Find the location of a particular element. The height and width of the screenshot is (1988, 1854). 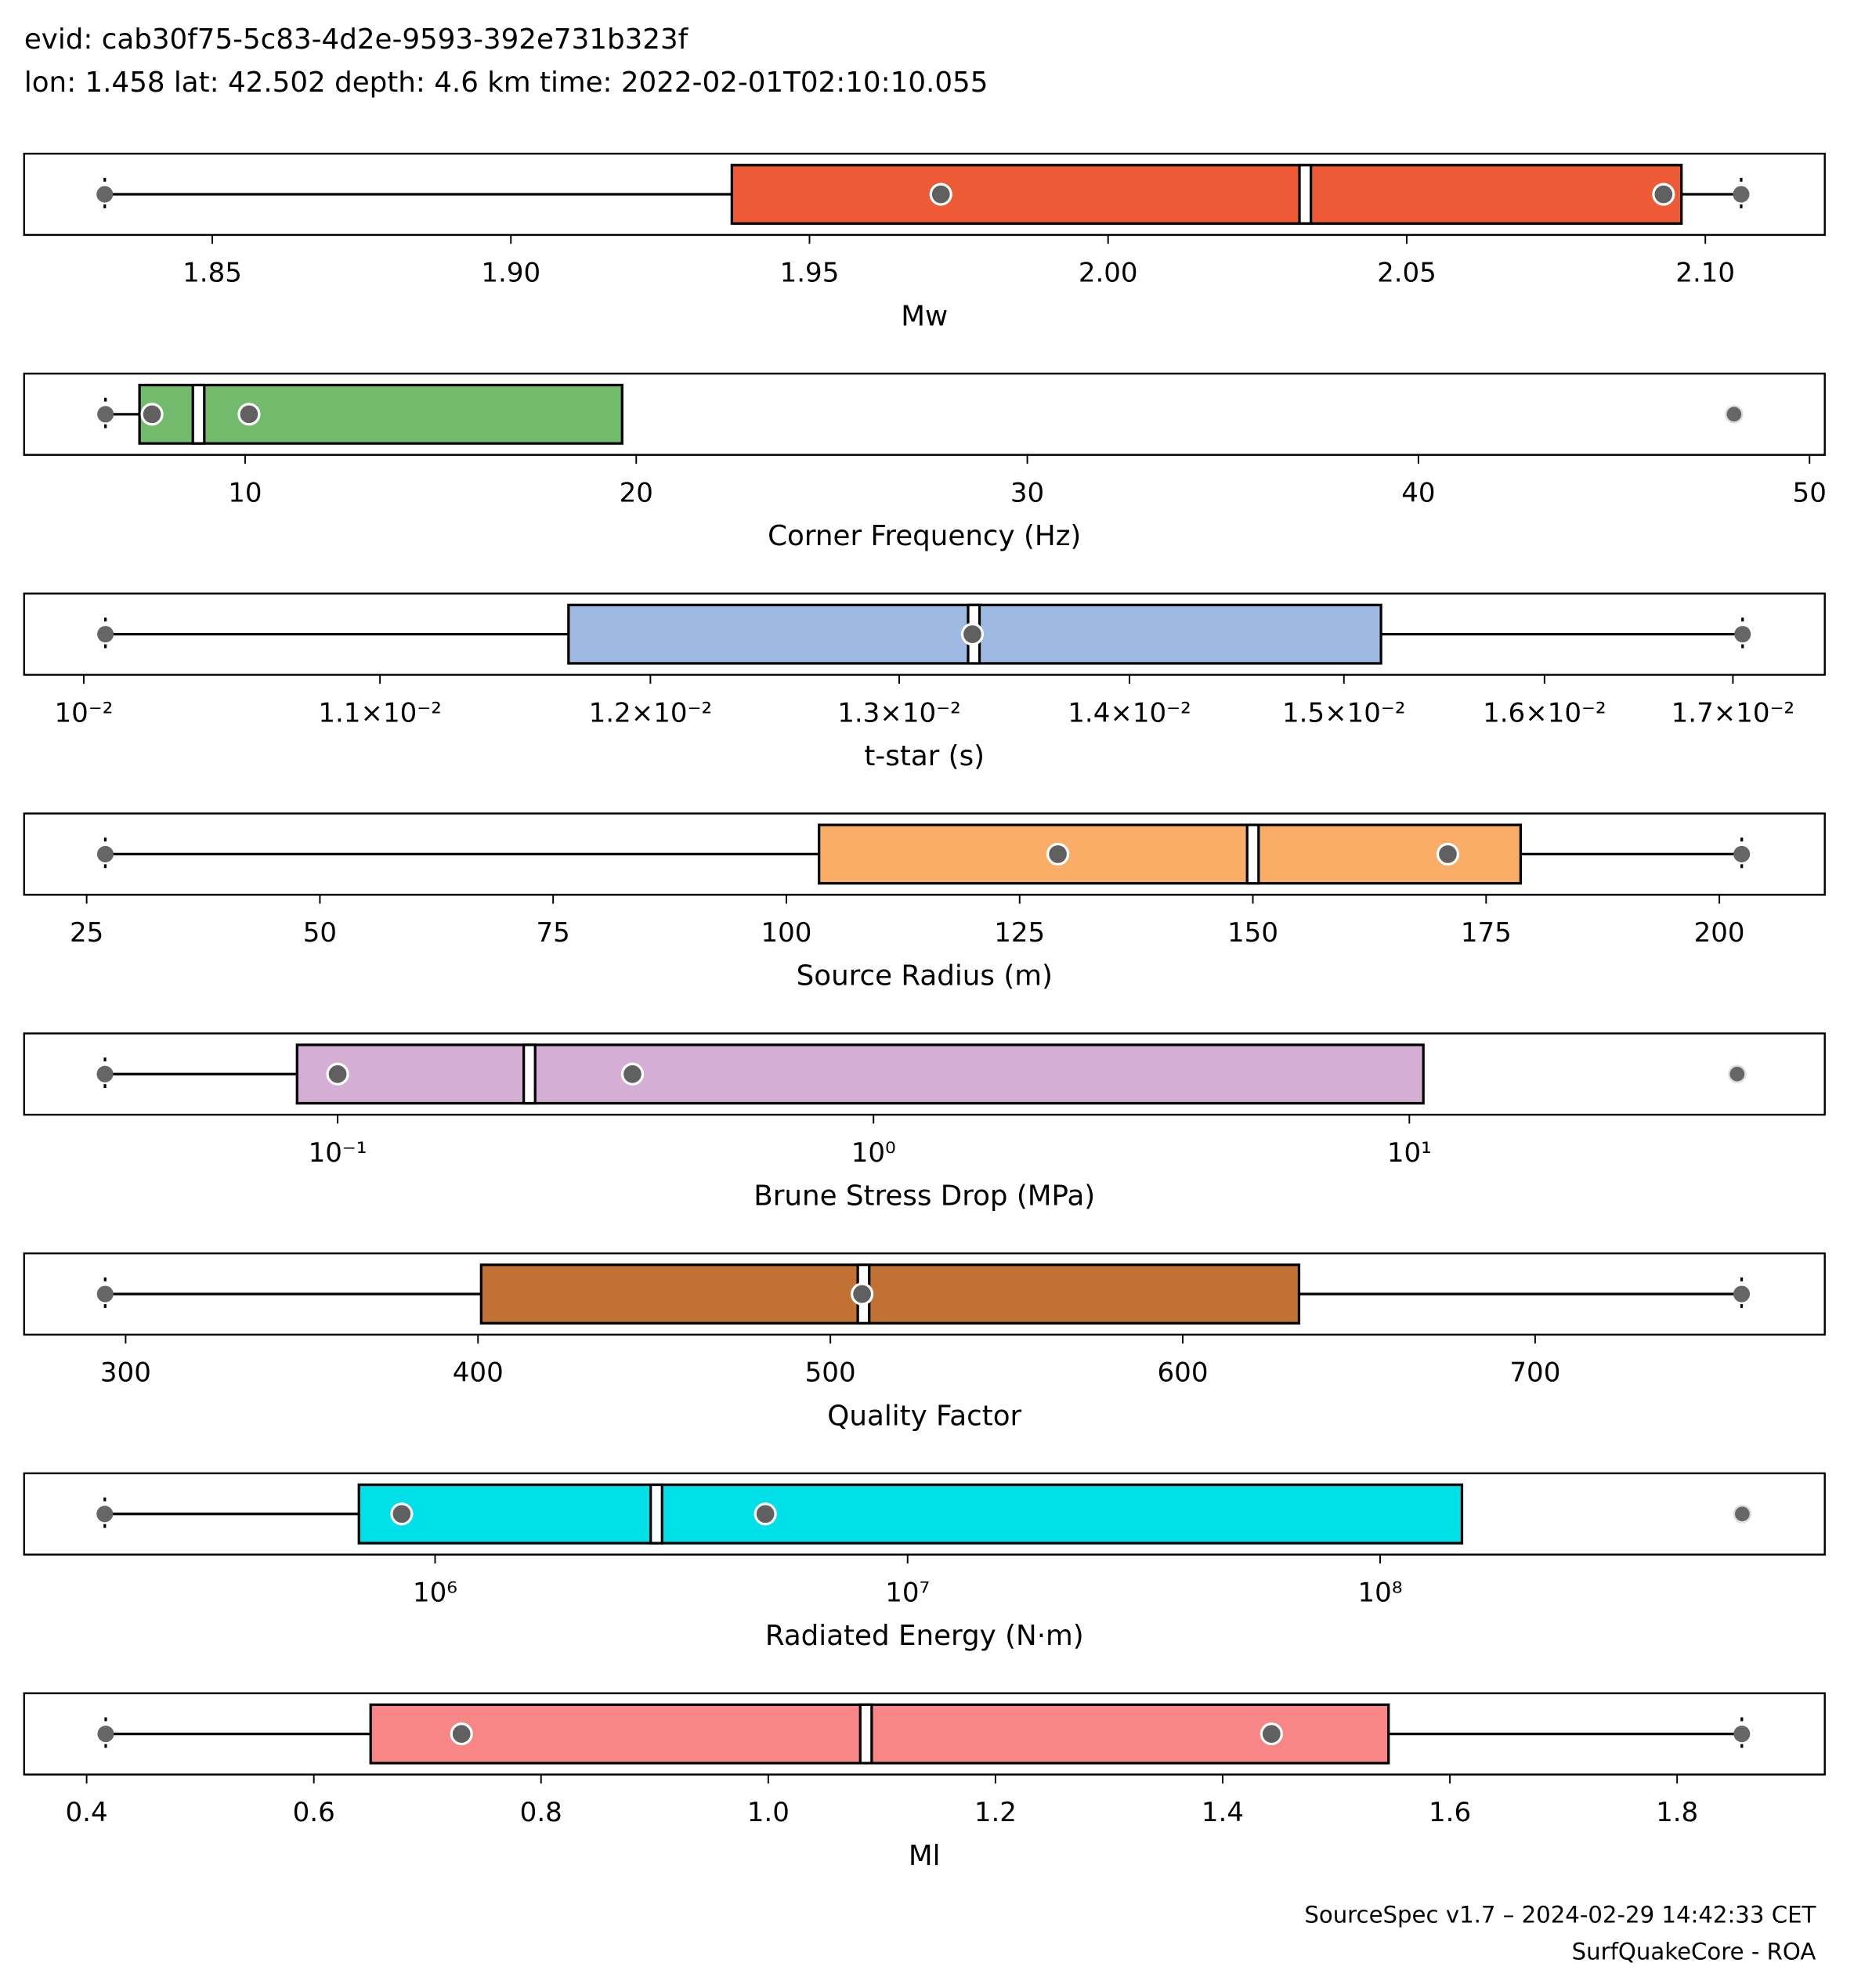

x-tick-label: 1.85 is located at coordinates (213, 273).